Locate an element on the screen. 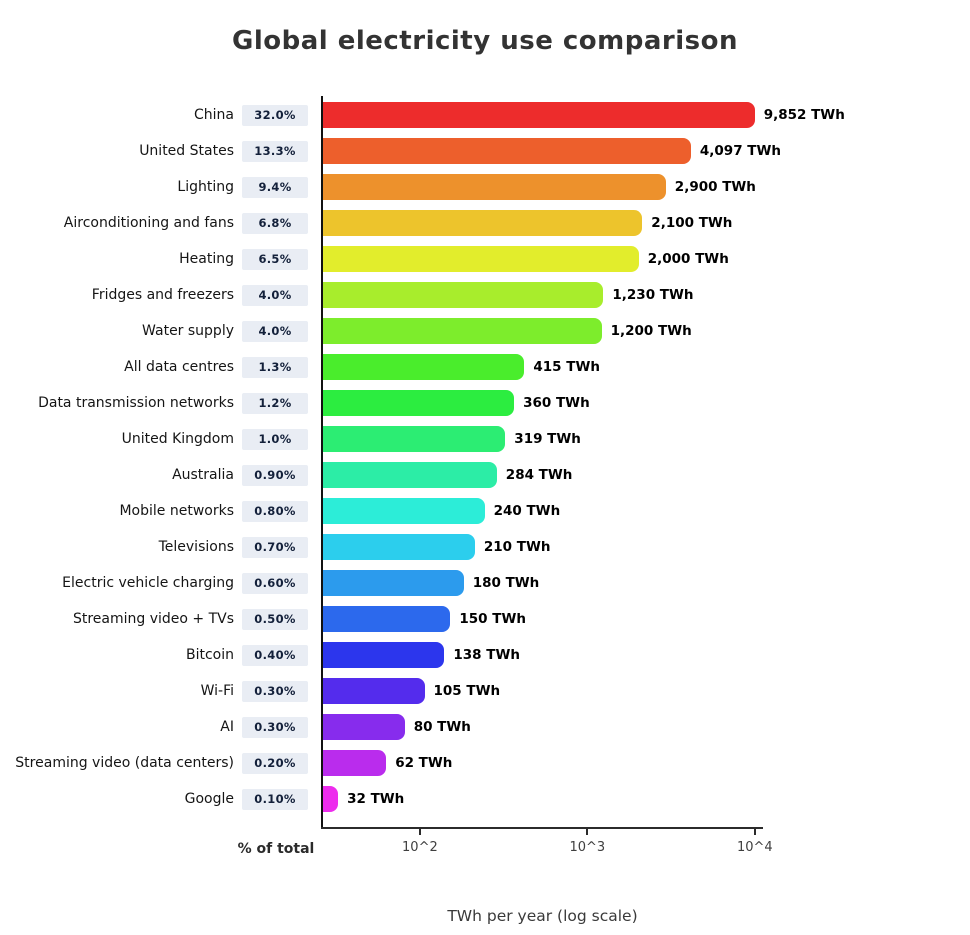 Image resolution: width=970 pixels, height=935 pixels. bar-area: 210 TWh is located at coordinates (646, 547).